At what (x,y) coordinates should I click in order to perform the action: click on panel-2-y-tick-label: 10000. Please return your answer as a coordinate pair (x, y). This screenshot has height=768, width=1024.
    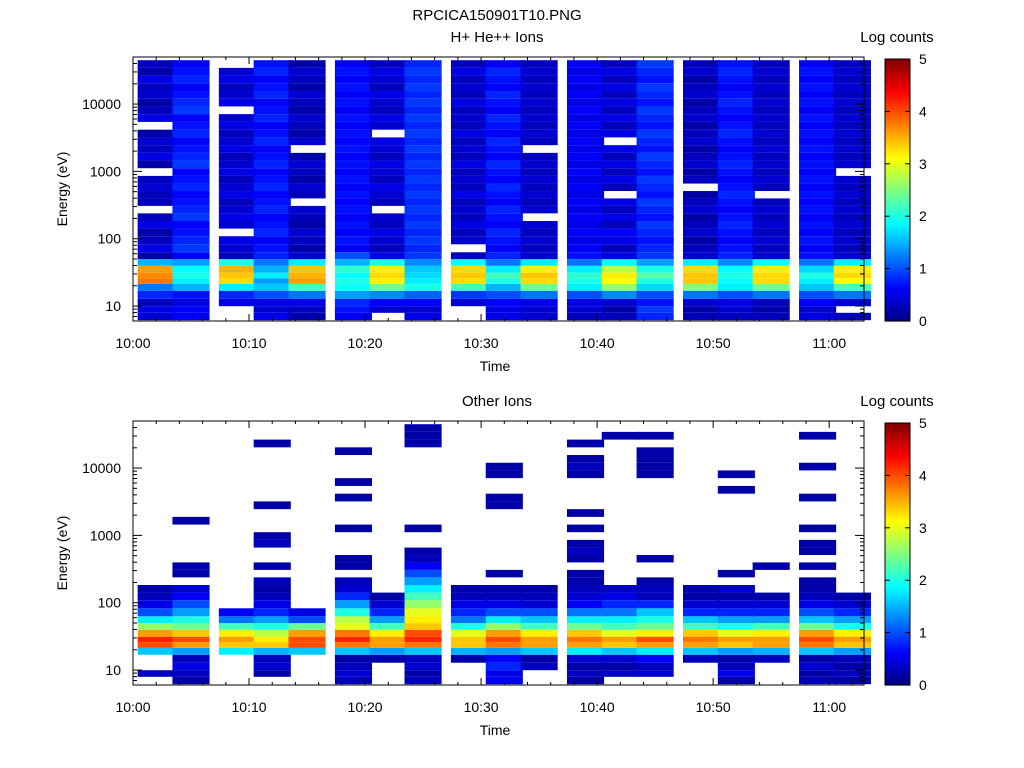
    Looking at the image, I should click on (101, 468).